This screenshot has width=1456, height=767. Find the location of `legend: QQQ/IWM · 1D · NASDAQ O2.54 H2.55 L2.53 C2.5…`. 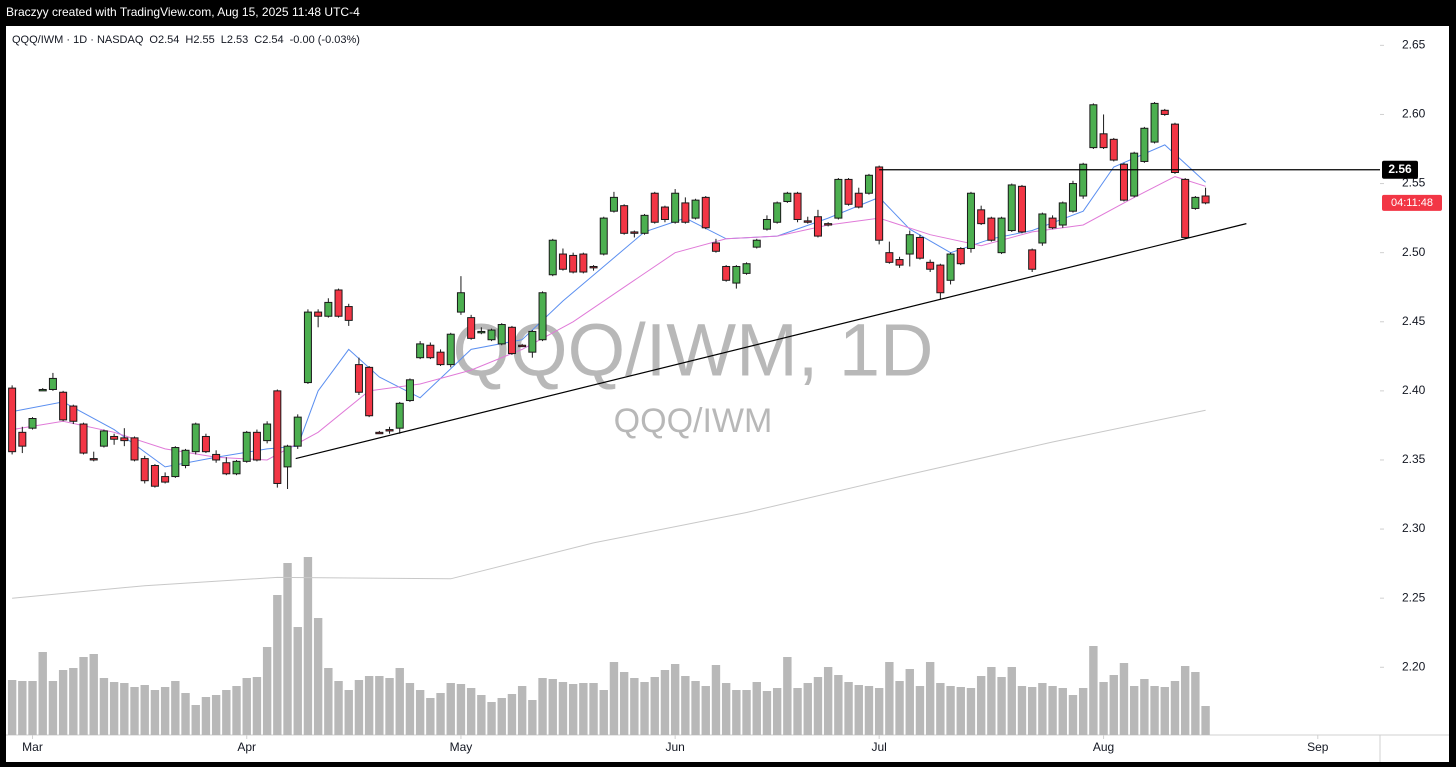

legend: QQQ/IWM · 1D · NASDAQ O2.54 H2.55 L2.53 C2.5… is located at coordinates (186, 40).